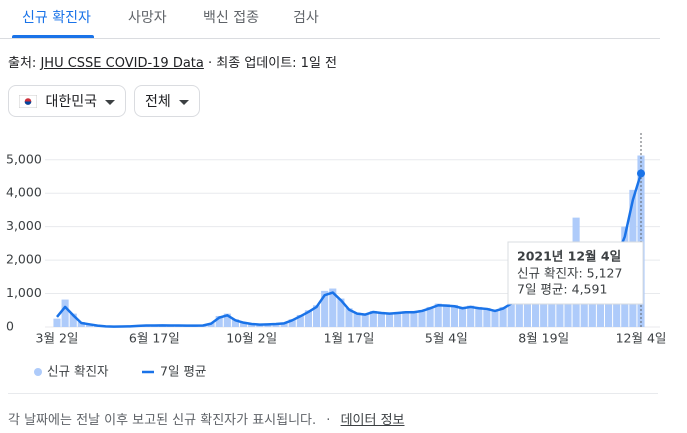  I want to click on region-dropdown: 전체, so click(167, 101).